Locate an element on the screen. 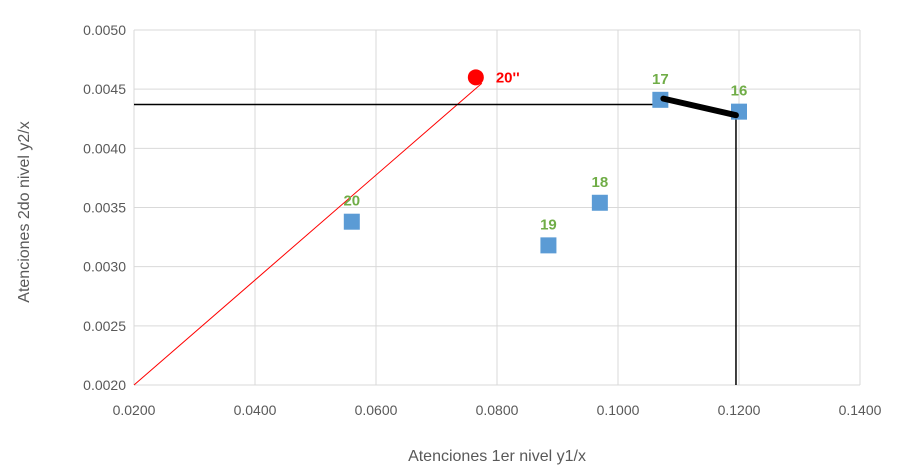 This screenshot has height=467, width=903. y-tick-label: 0.0025 is located at coordinates (104, 326).